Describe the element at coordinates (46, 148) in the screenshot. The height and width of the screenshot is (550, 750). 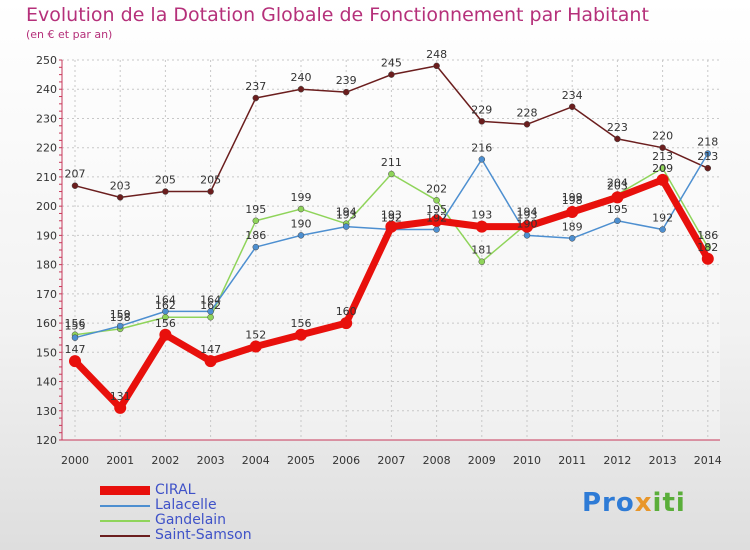
I see `y-tick-label-220: 220` at that location.